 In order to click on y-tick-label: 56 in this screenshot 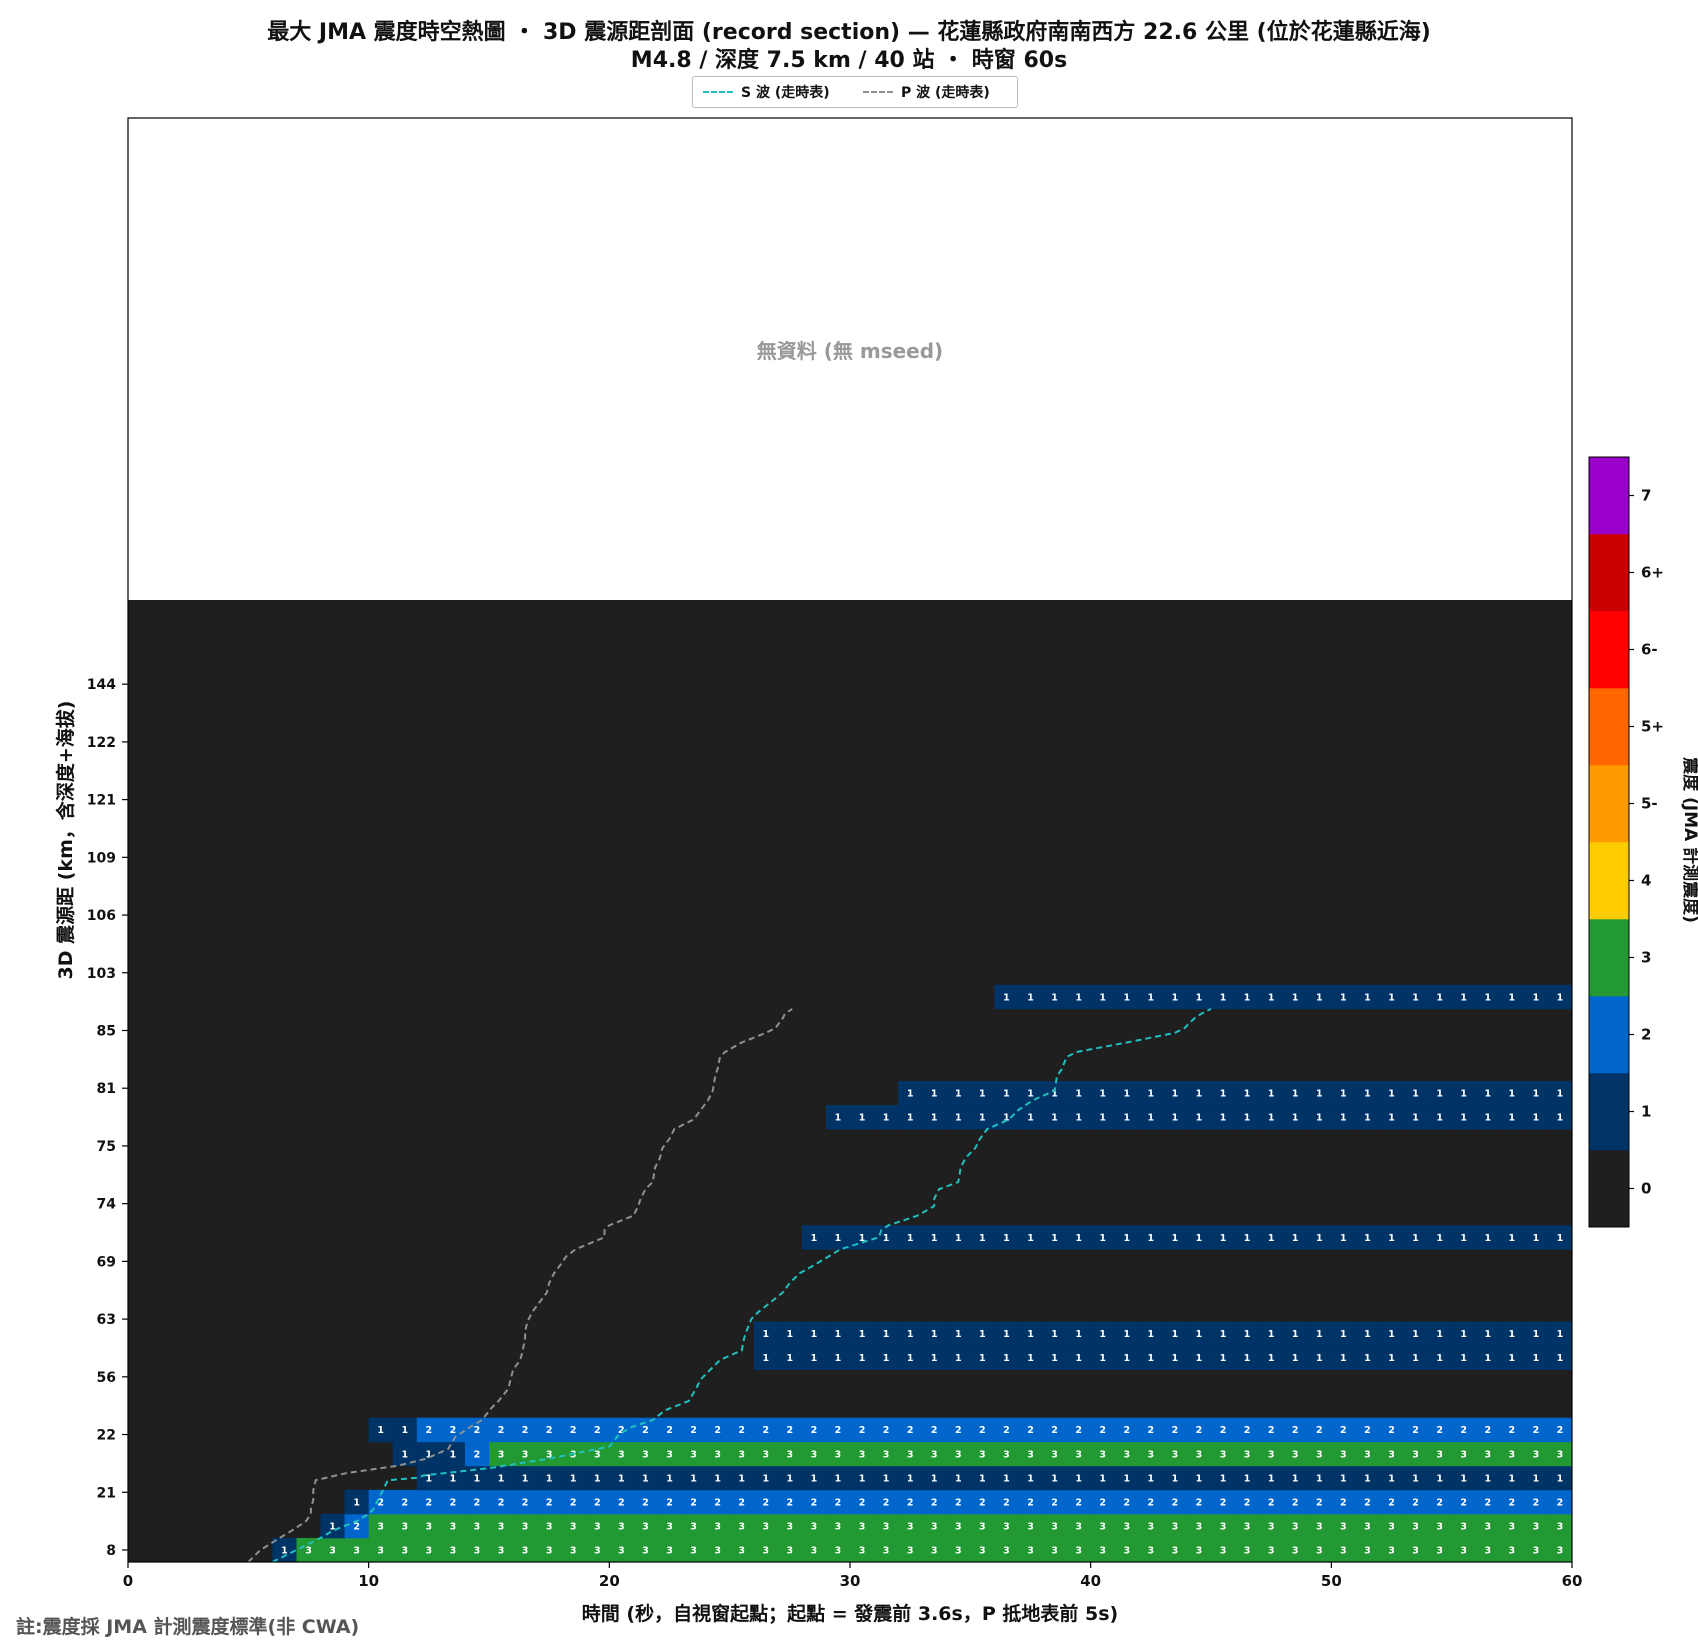, I will do `click(106, 1378)`.